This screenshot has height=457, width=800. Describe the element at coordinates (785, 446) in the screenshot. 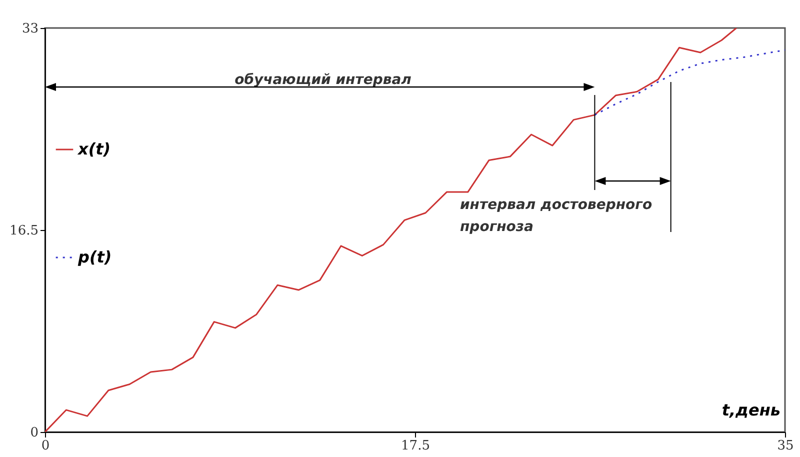

I see `x-tick-label: 35` at that location.